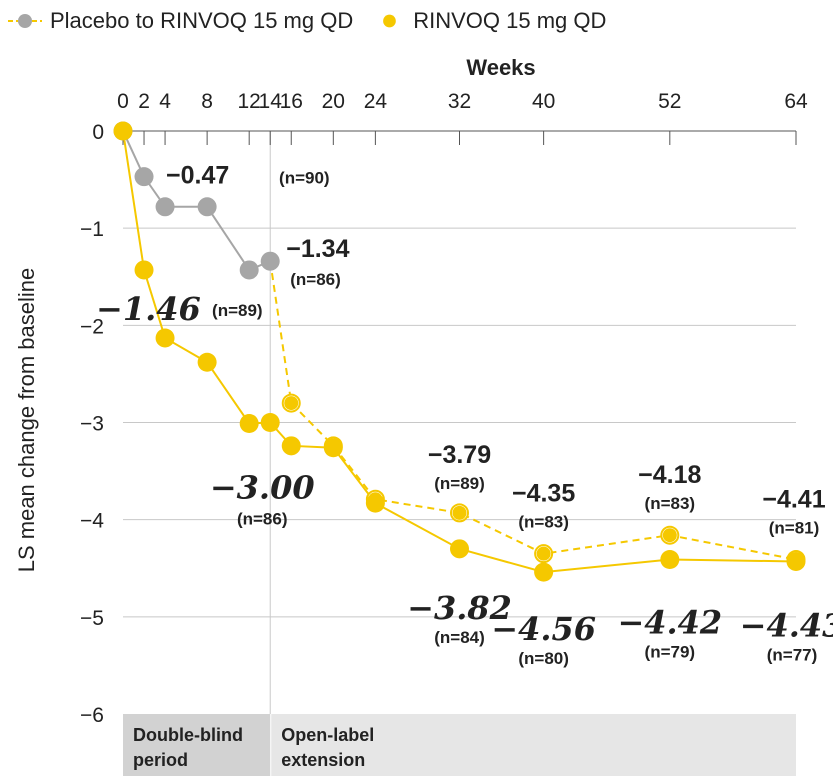 This screenshot has width=833, height=778. What do you see at coordinates (291, 101) in the screenshot?
I see `x-tick-label: 16` at bounding box center [291, 101].